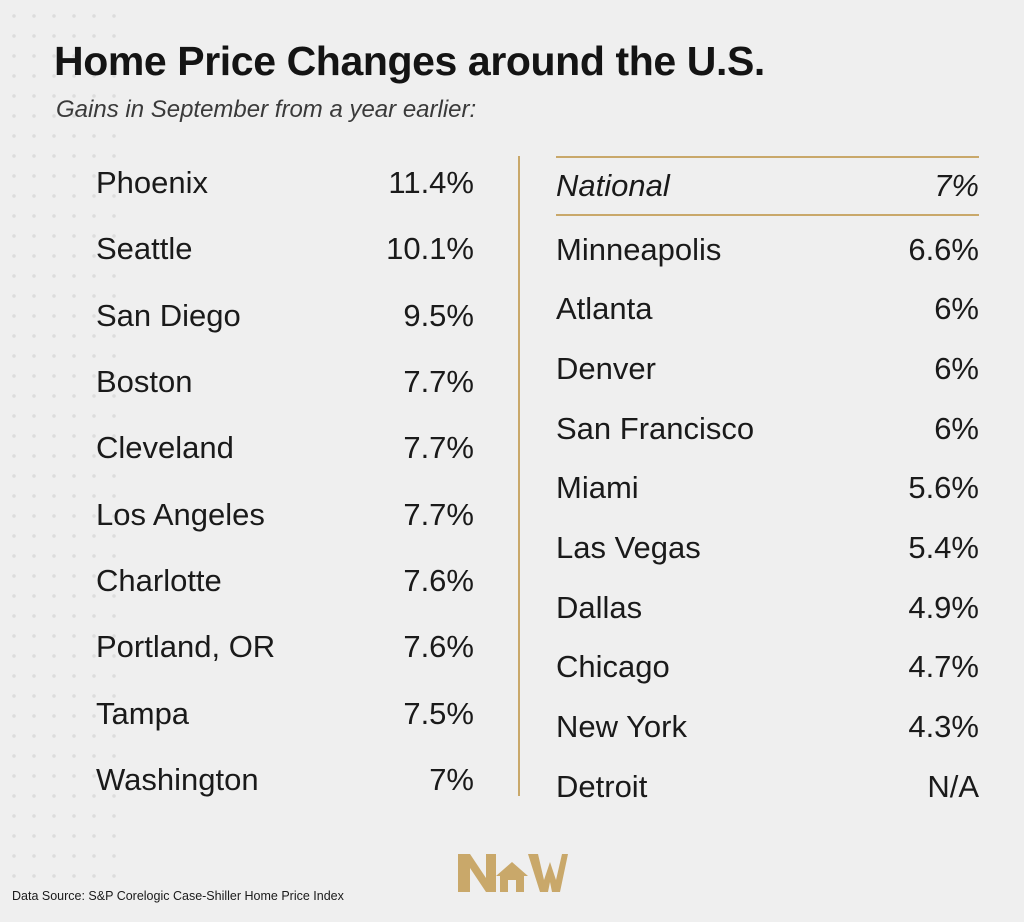  What do you see at coordinates (767, 429) in the screenshot?
I see `table-row: San Francisco 6%` at bounding box center [767, 429].